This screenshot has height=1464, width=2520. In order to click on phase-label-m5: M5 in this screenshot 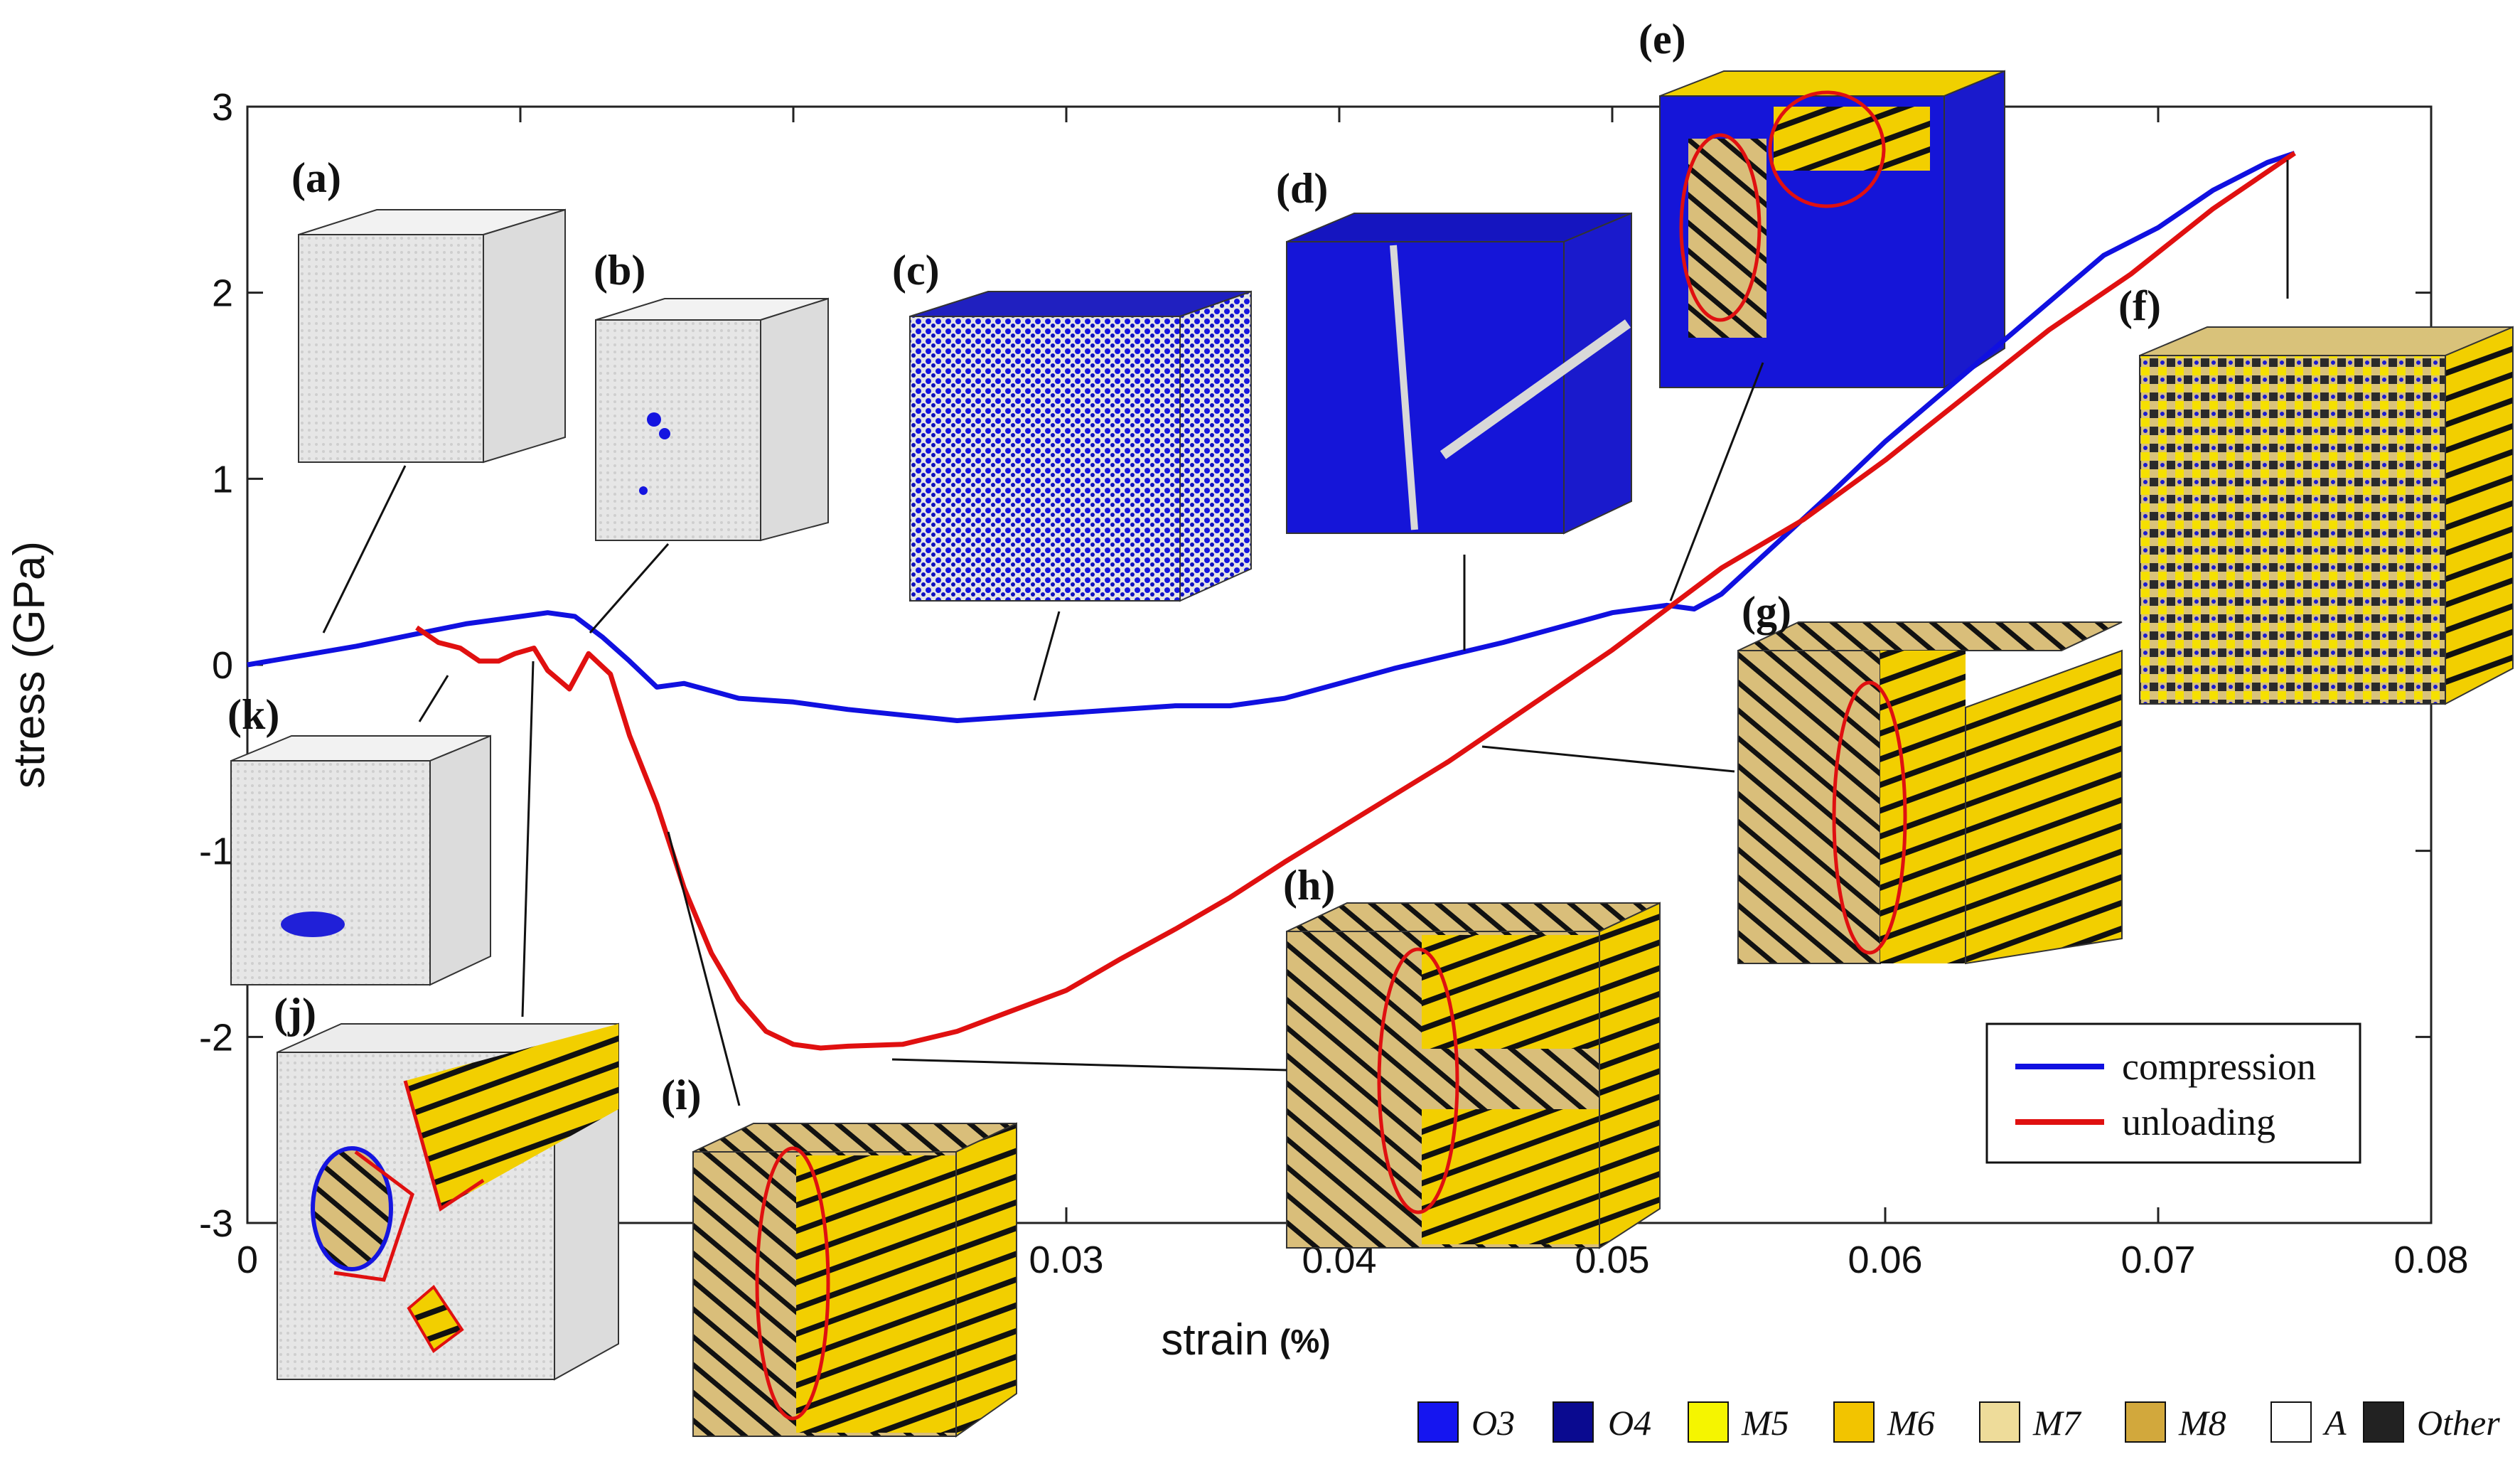, I will do `click(1765, 1423)`.